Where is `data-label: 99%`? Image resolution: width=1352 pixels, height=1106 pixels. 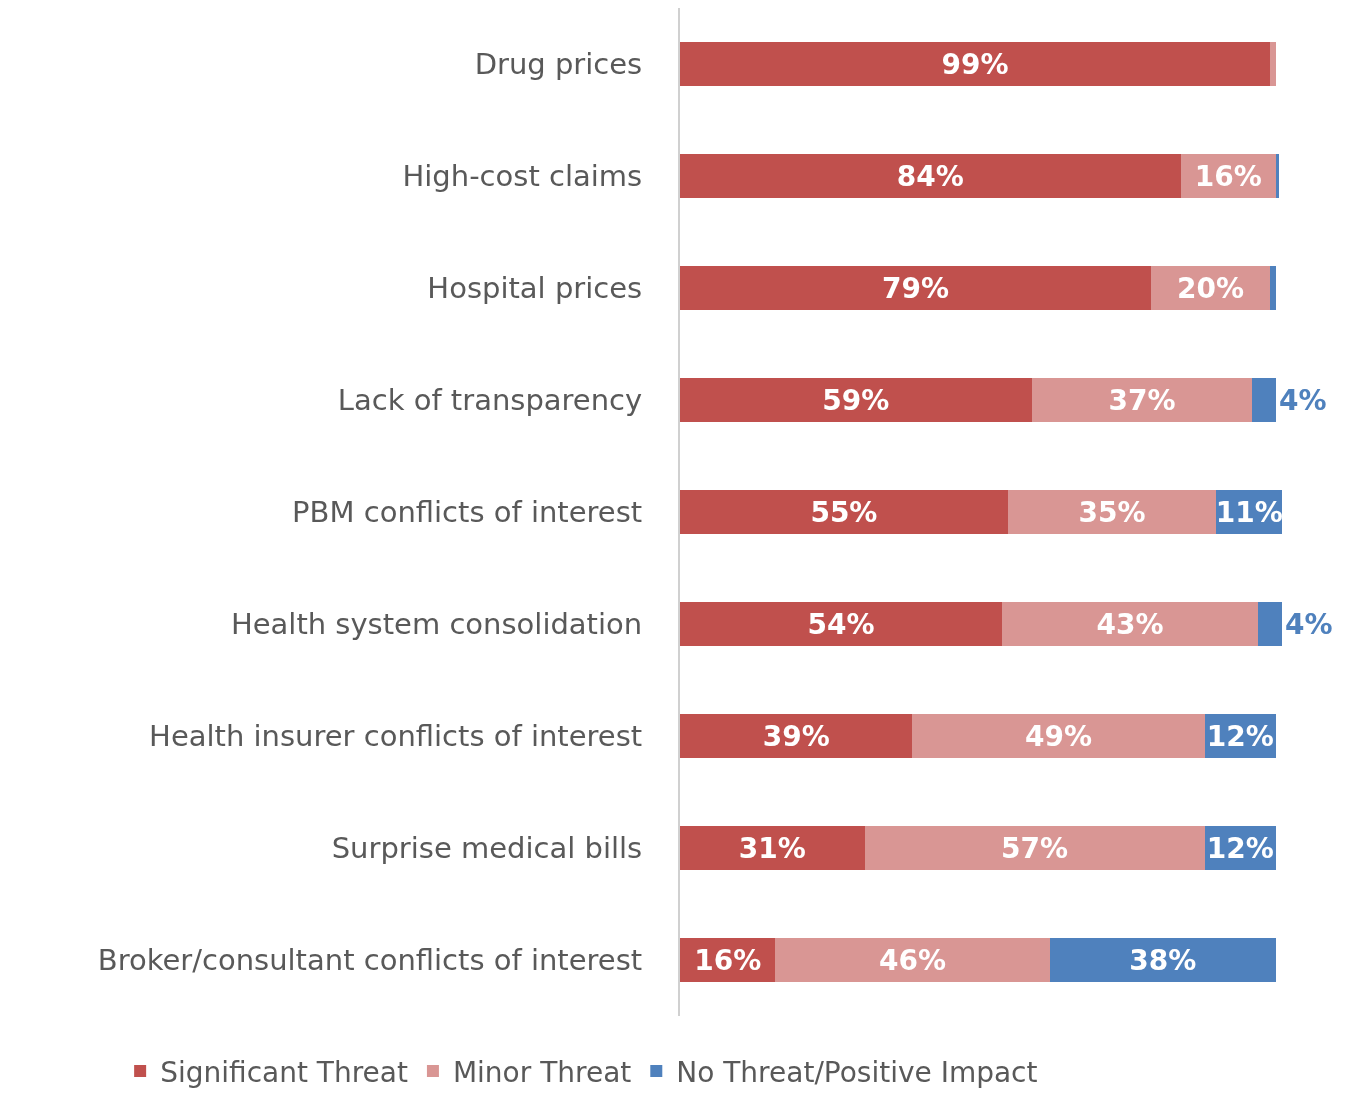 data-label: 99% is located at coordinates (975, 64).